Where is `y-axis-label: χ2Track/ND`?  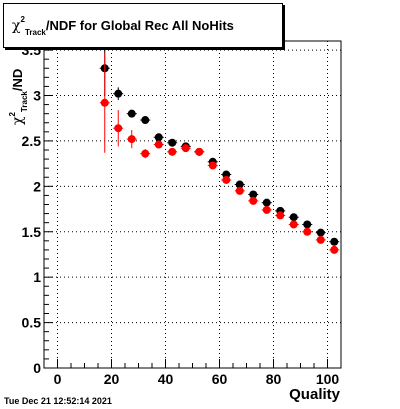 y-axis-label: χ2Track/ND is located at coordinates (18, 97).